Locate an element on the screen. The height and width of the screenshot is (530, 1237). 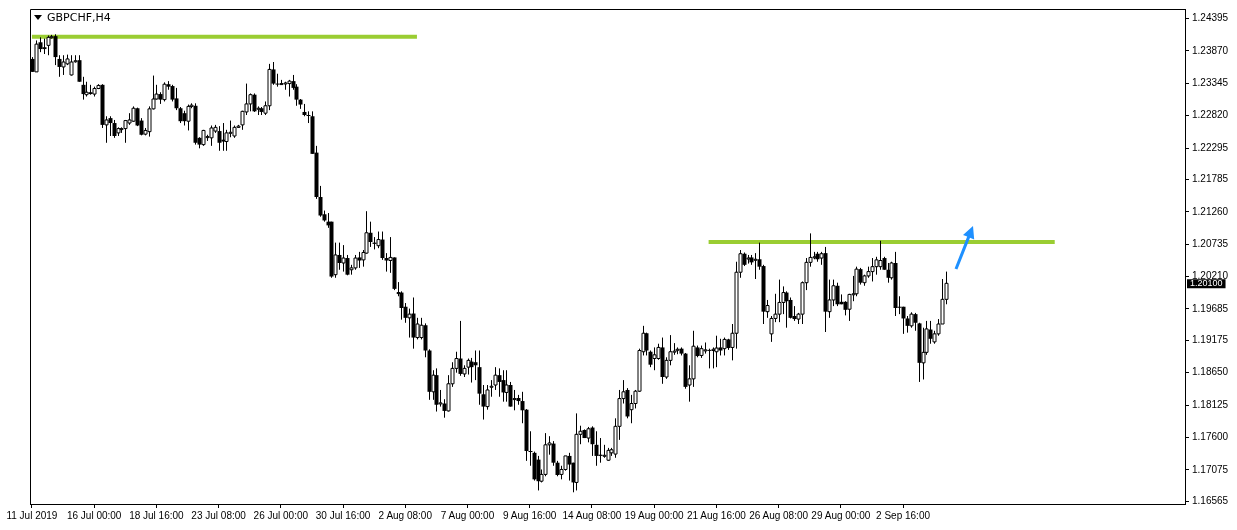
x-tick-label: 18 Jul 16:00 is located at coordinates (157, 515).